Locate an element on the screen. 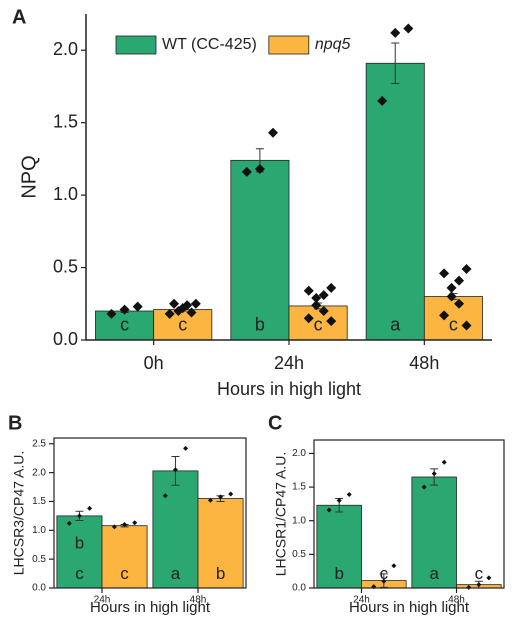 Image resolution: width=520 pixels, height=622 pixels. y-axis-label: LHCSR1/CP47 A.U. is located at coordinates (281, 514).